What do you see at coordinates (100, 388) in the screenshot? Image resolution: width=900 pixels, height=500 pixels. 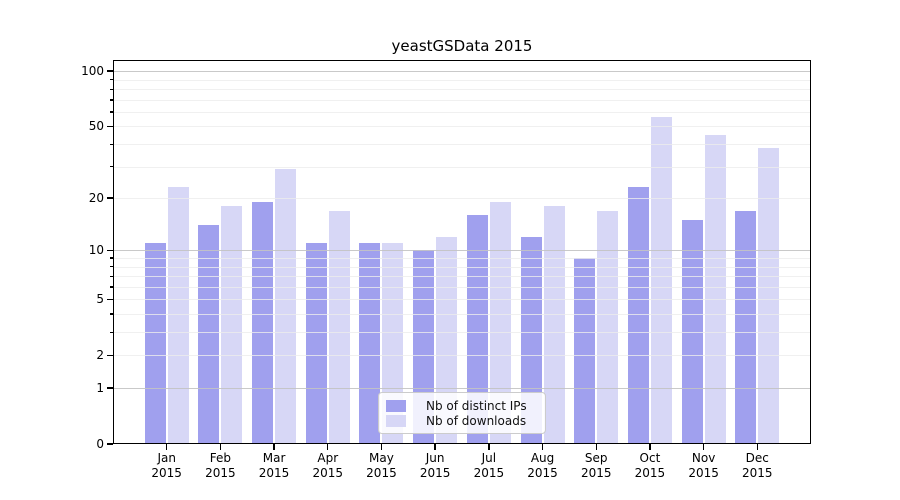 I see `y-tick-label: 1` at bounding box center [100, 388].